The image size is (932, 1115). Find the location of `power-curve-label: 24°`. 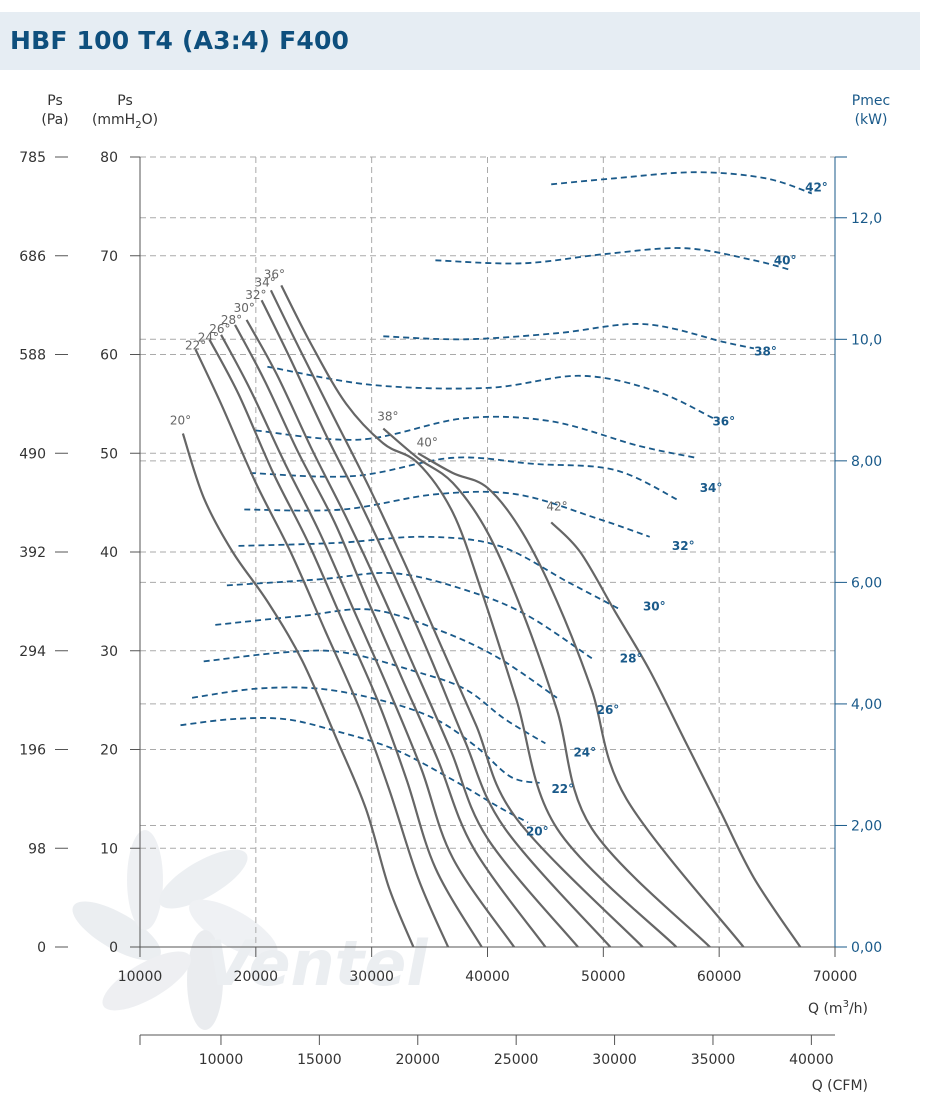

power-curve-label: 24° is located at coordinates (584, 753).